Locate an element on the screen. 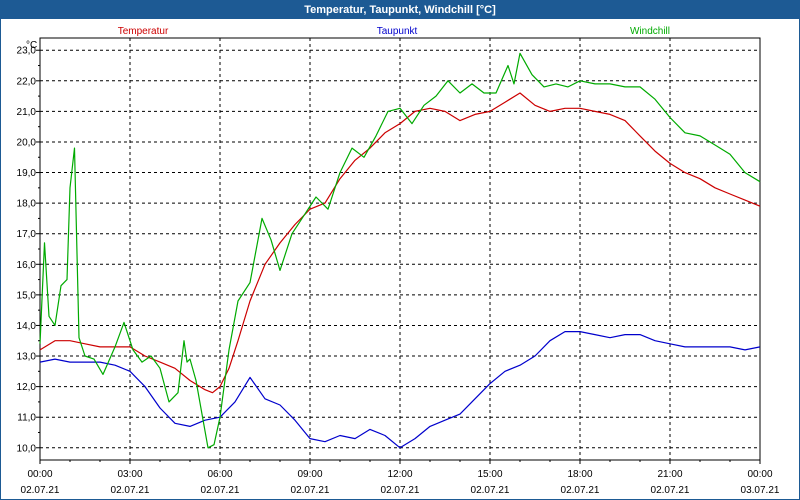  y-tick-label: 17,0 is located at coordinates (27, 234).